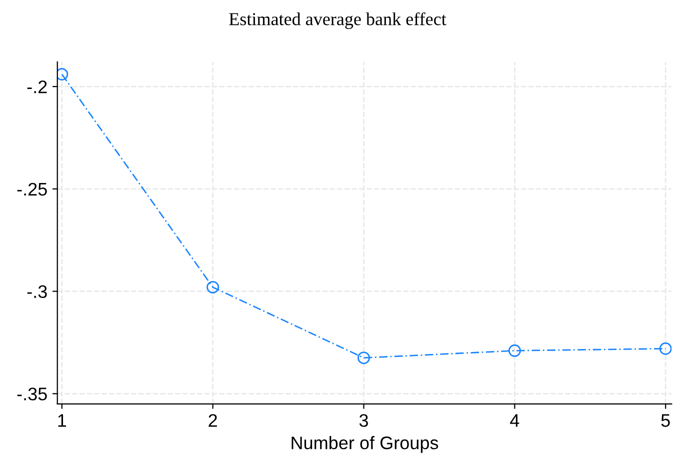  I want to click on x-tick-label: 5, so click(665, 420).